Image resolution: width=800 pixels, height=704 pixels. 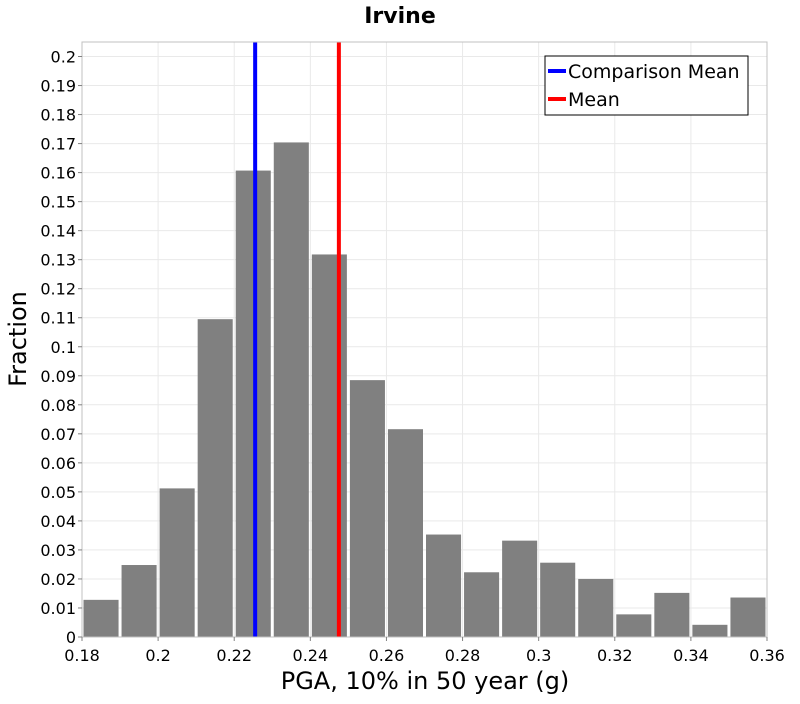 I want to click on y-tick-label: 0.03, so click(x=58, y=550).